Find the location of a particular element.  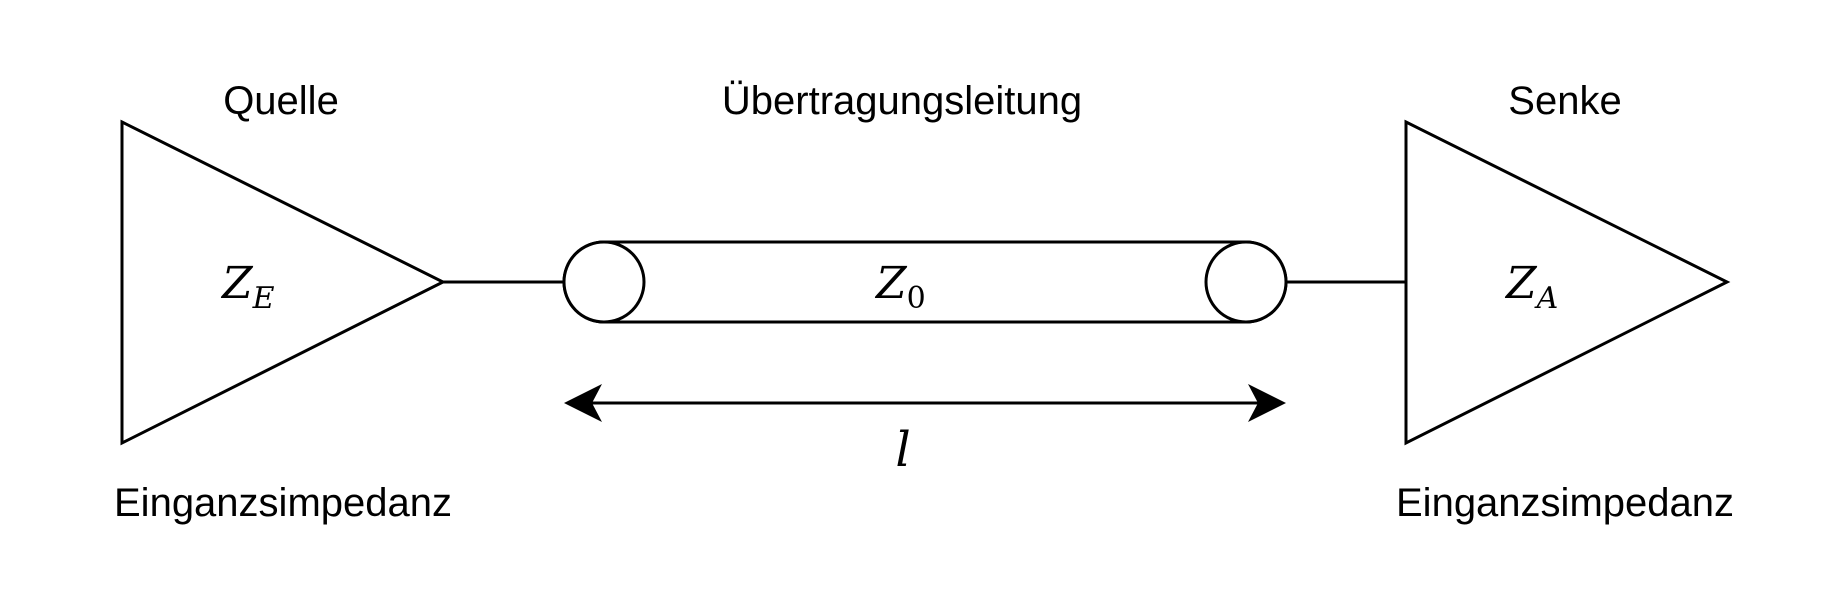

length-label: l is located at coordinates (902, 450).